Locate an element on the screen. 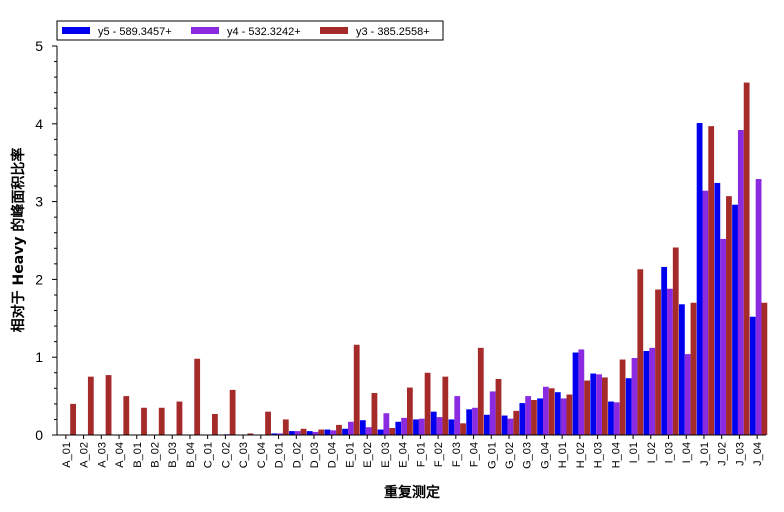 The width and height of the screenshot is (784, 512). x-tick-label-a-04: A_04 is located at coordinates (120, 455).